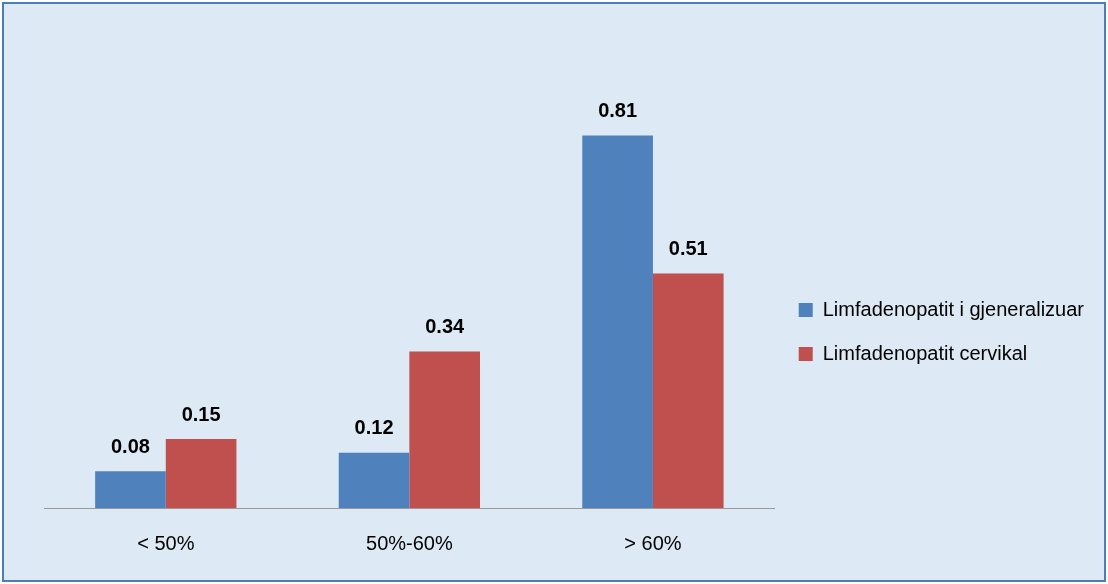 The width and height of the screenshot is (1108, 584). Describe the element at coordinates (201, 413) in the screenshot. I see `data-label: 0.15` at that location.